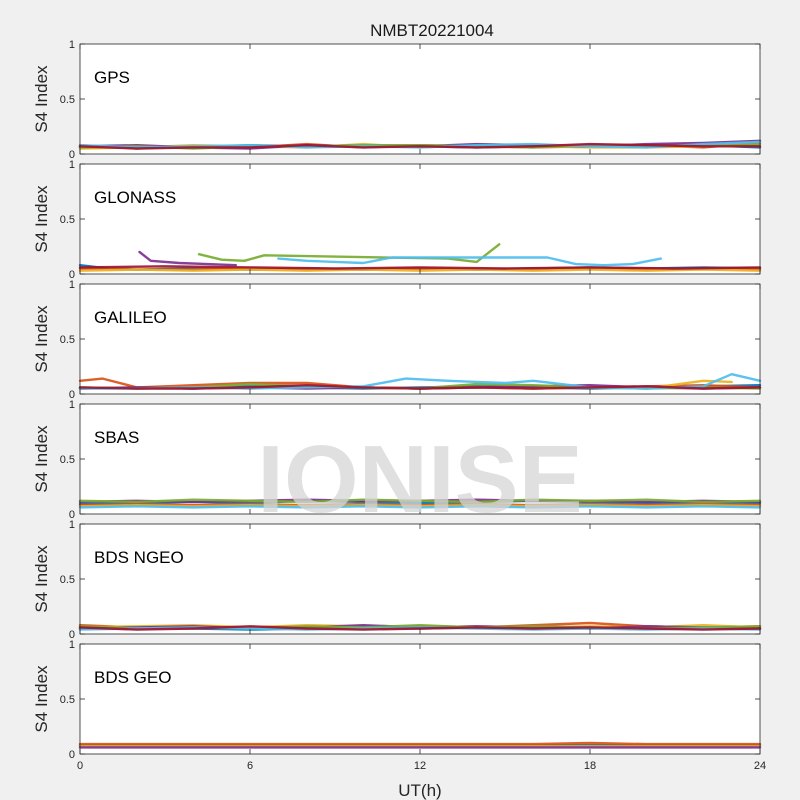 The height and width of the screenshot is (800, 800). I want to click on panel-label: GALILEO, so click(130, 317).